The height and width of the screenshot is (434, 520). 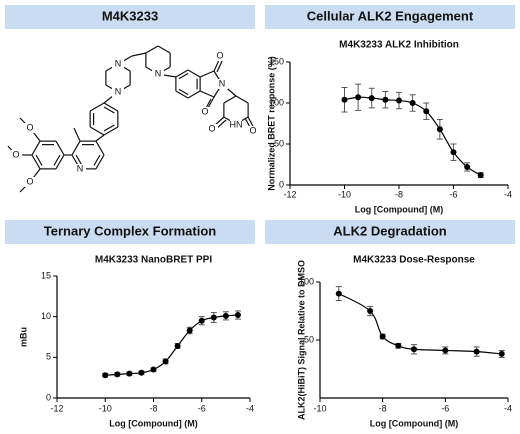 What do you see at coordinates (46, 316) in the screenshot?
I see `y-tick-label: 10` at bounding box center [46, 316].